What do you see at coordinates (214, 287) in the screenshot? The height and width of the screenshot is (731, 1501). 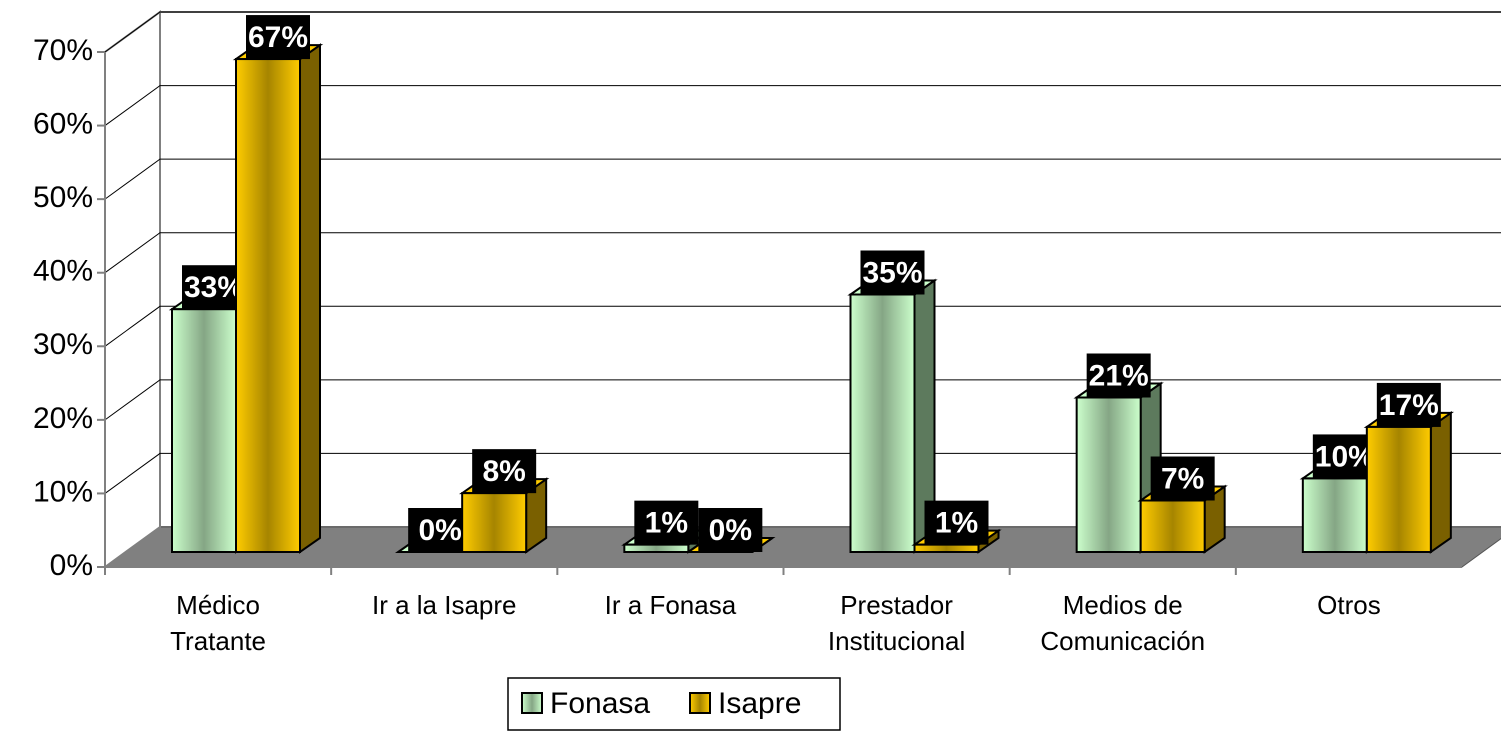 I see `data-label: 33%` at bounding box center [214, 287].